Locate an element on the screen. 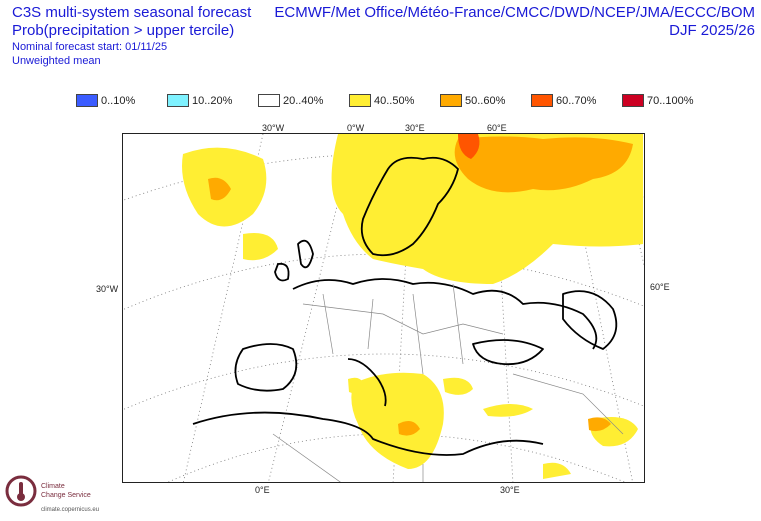  sardinia-wet-area is located at coordinates (356, 385).